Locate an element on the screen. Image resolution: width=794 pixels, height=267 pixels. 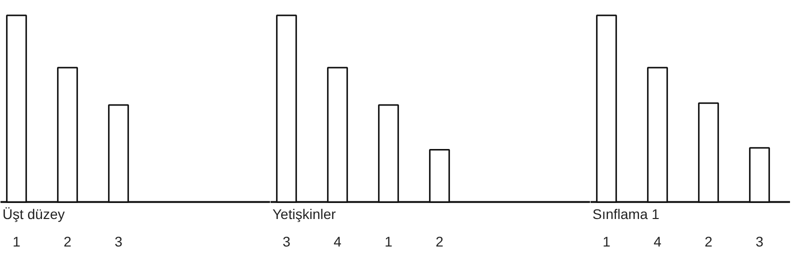
x-axis-title: Yetişkinler is located at coordinates (304, 214).